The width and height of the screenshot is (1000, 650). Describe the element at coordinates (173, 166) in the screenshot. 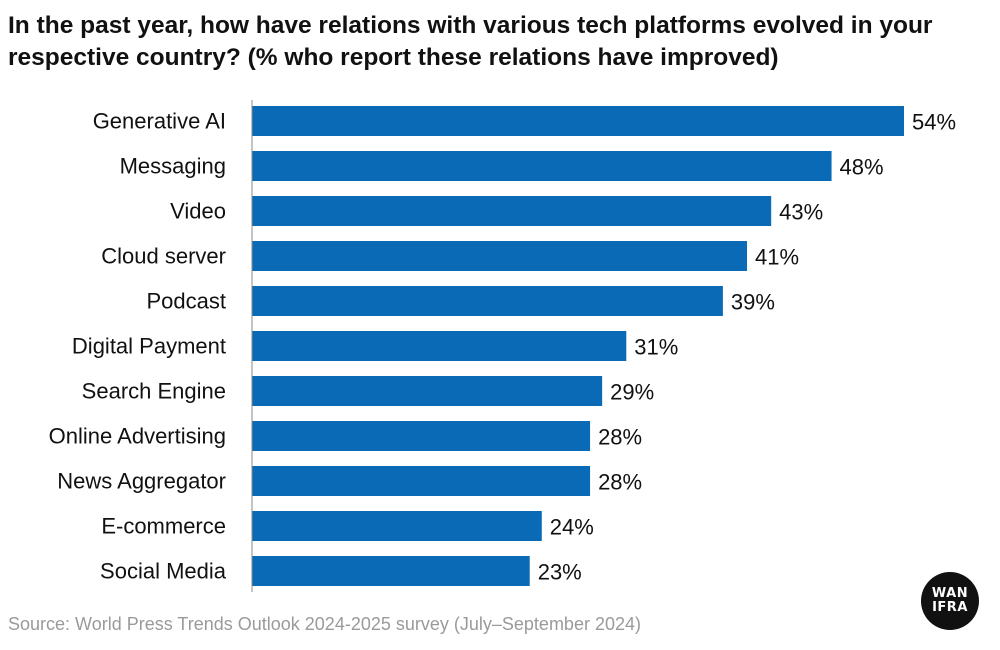

I see `category-label: Messaging` at that location.